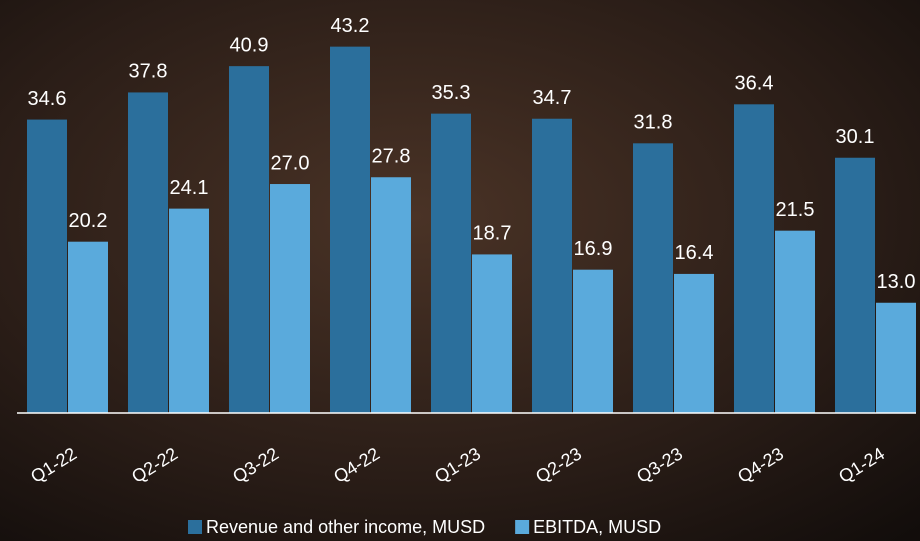  I want to click on data-label: 36.4, so click(754, 84).